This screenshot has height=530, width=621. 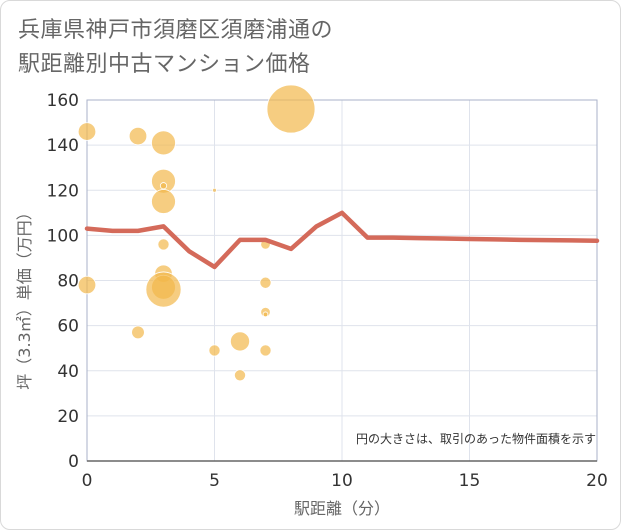 I want to click on chart-title: 兵庫県神戸市須磨区須磨浦通の 駅距離別中古マンション価格, so click(x=175, y=48).